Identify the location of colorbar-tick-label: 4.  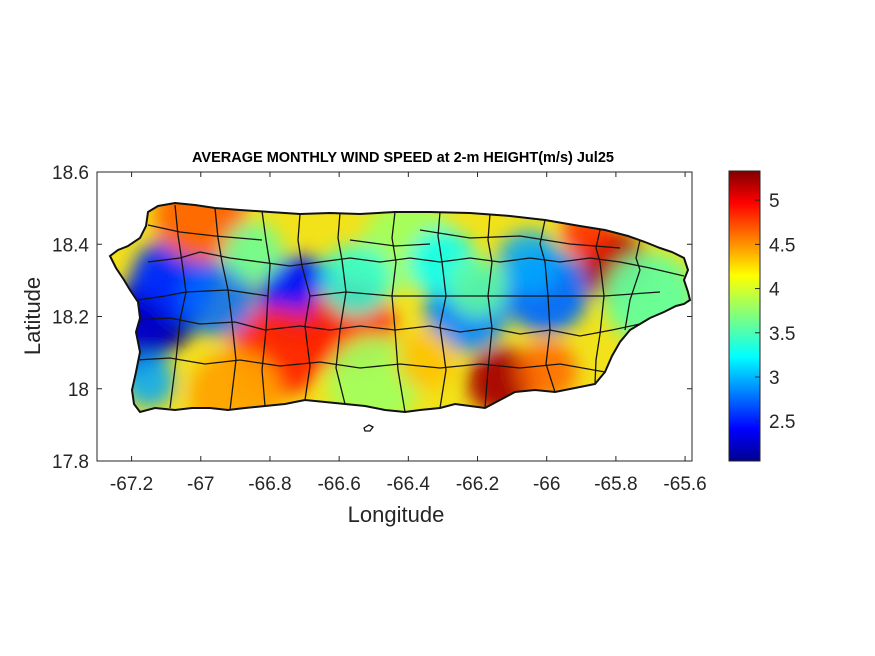
(774, 290).